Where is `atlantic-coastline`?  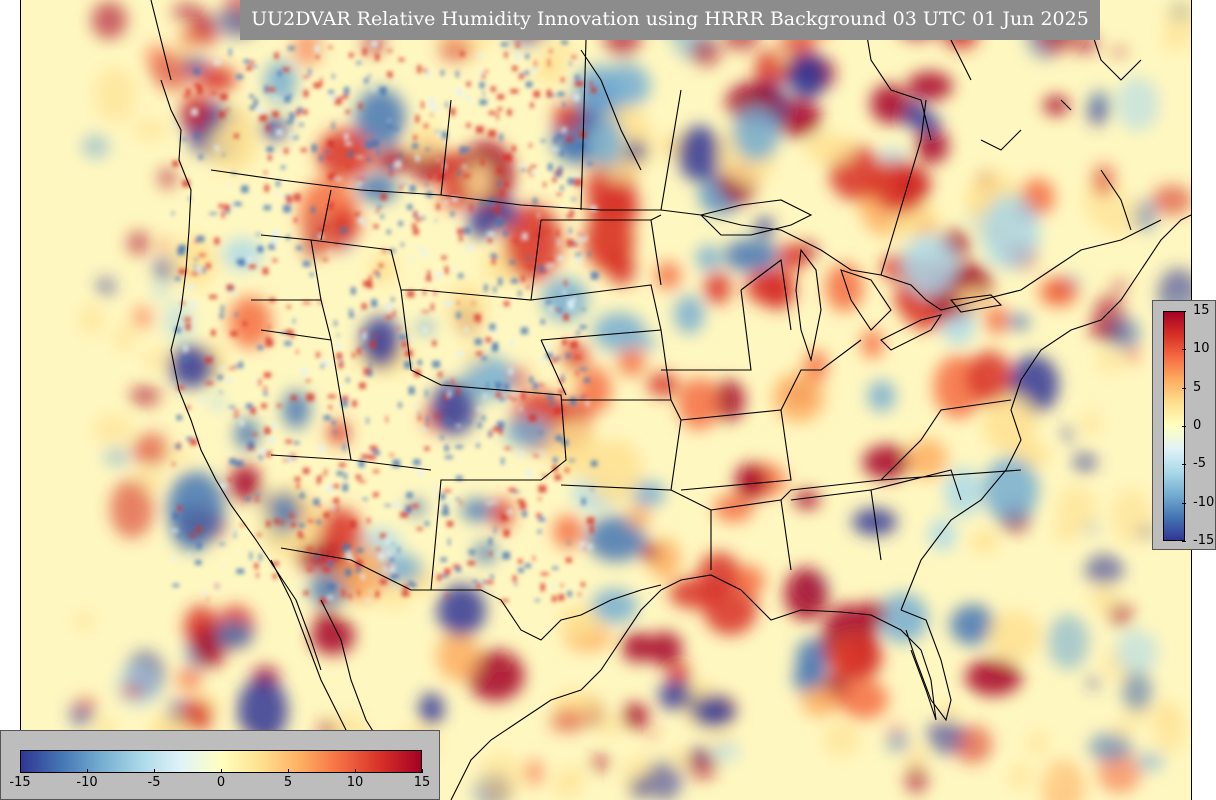
atlantic-coastline is located at coordinates (1045, 412).